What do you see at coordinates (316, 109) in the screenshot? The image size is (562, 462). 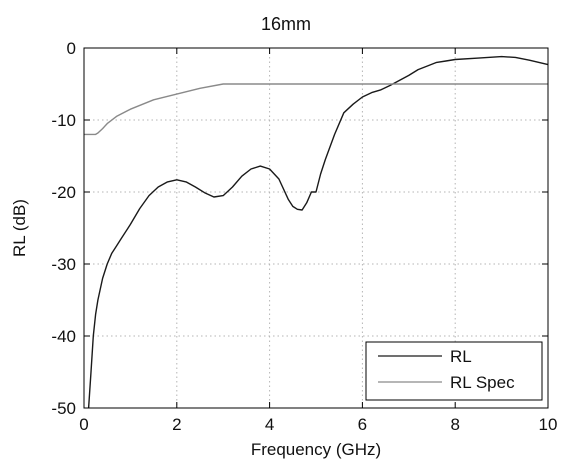 I see `series-line-rl-spec` at bounding box center [316, 109].